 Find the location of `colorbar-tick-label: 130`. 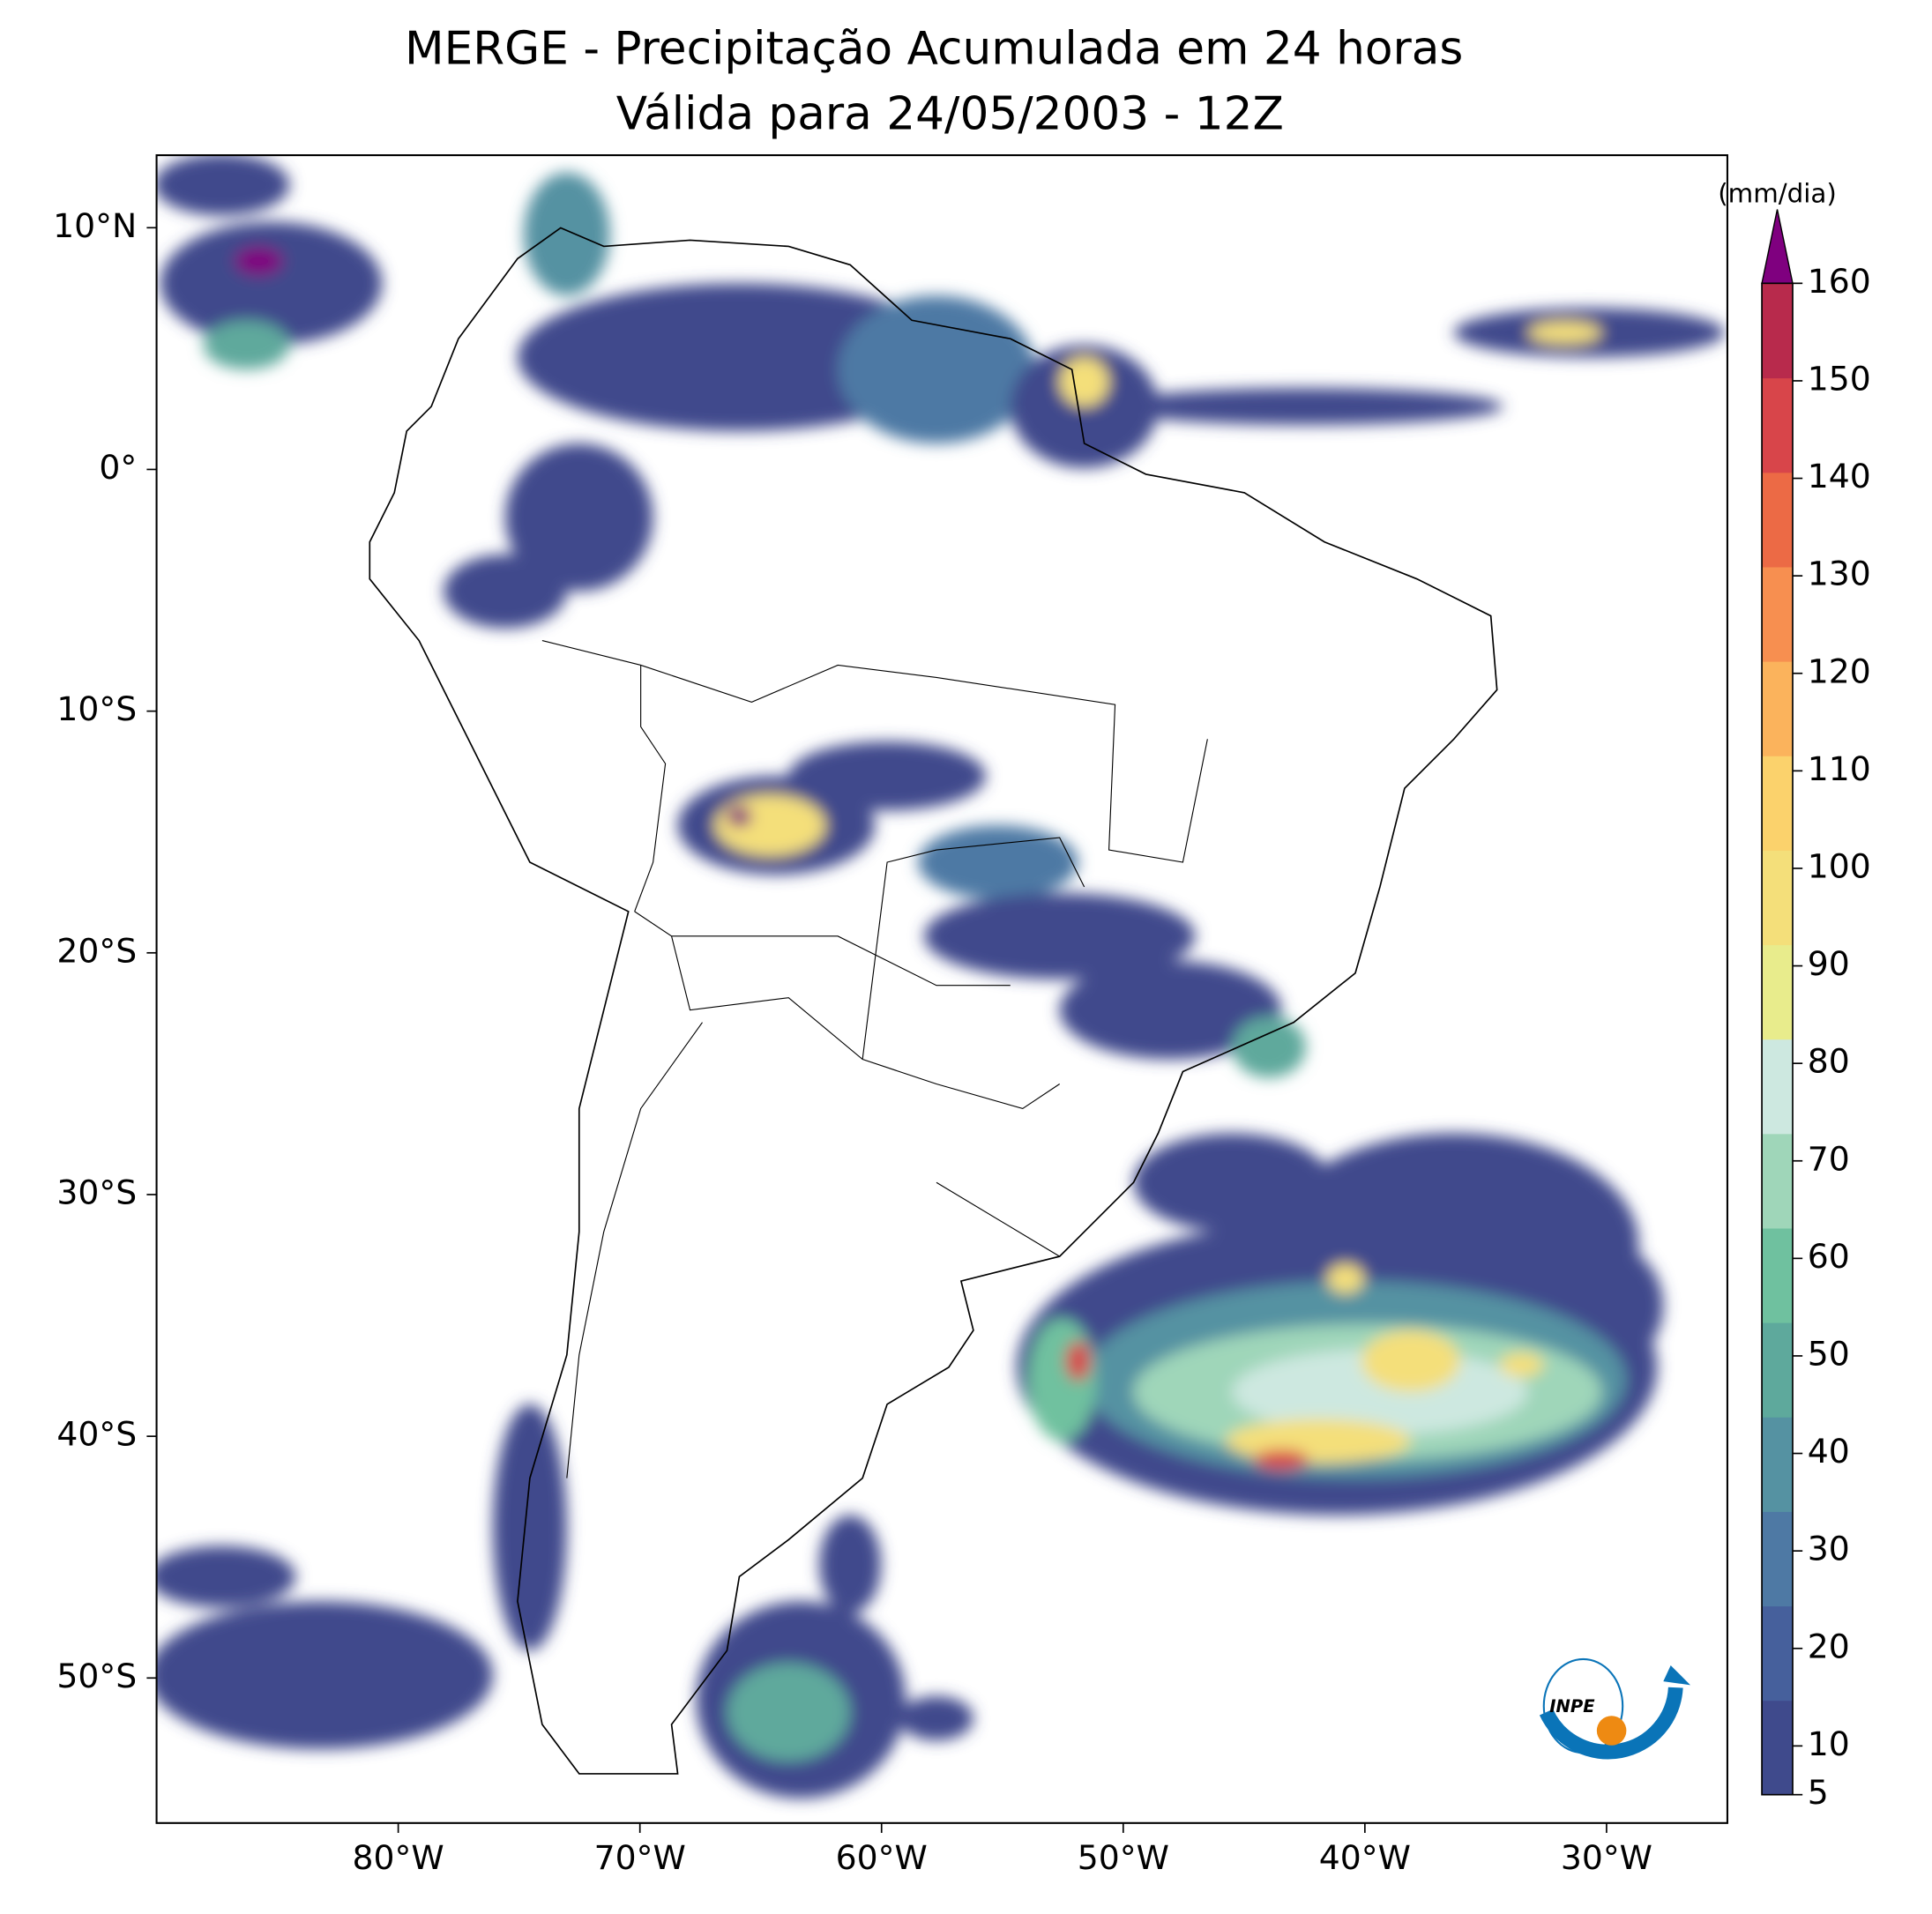

colorbar-tick-label: 130 is located at coordinates (1839, 574).